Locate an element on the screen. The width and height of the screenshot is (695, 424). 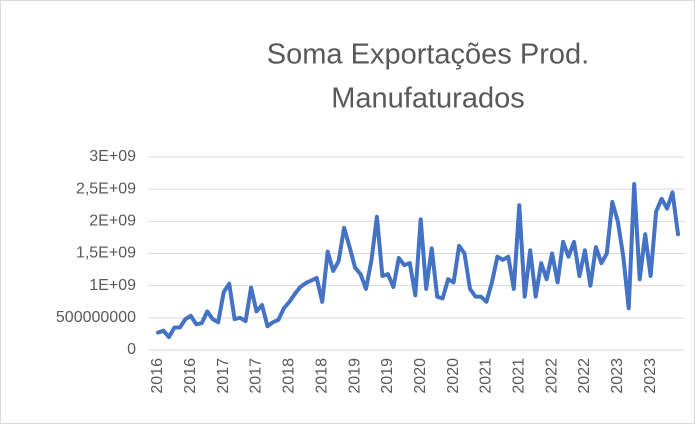
chart-title: Manufaturados is located at coordinates (427, 99).